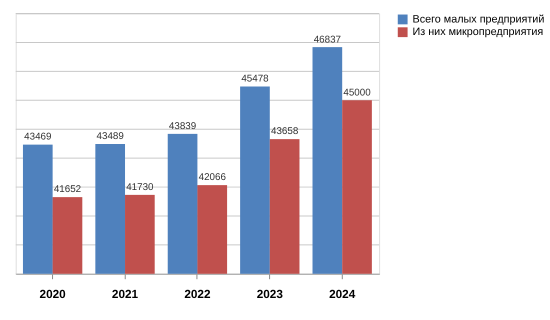  Describe the element at coordinates (110, 136) in the screenshot. I see `data-label: 43489` at that location.